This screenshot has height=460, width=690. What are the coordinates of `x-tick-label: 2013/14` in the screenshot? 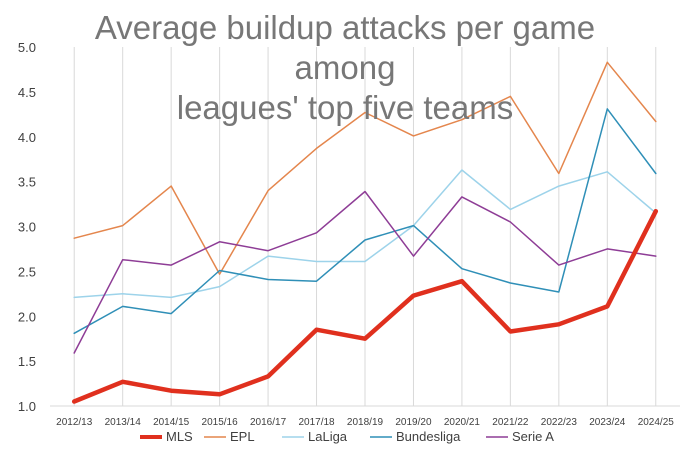 It's located at (123, 422).